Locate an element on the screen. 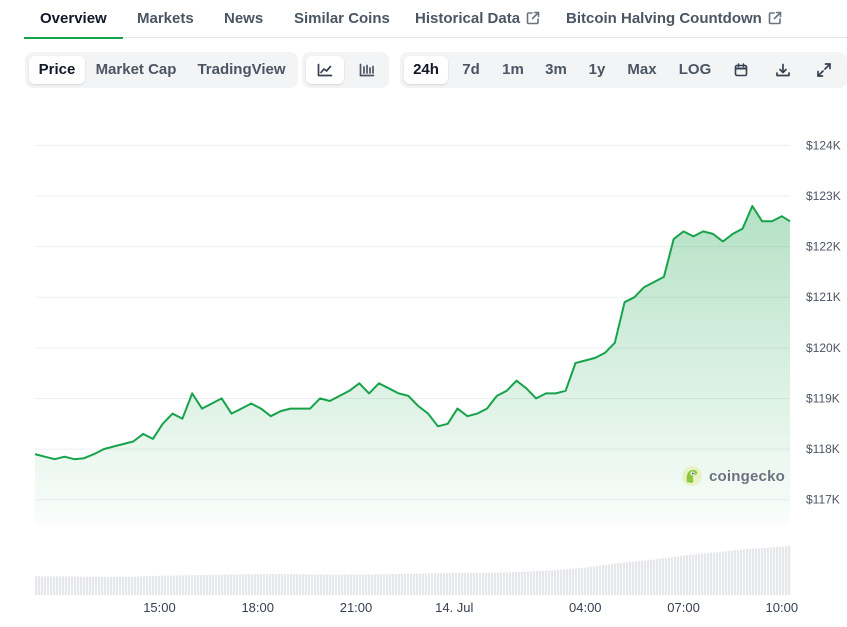  calendar-button is located at coordinates (741, 70).